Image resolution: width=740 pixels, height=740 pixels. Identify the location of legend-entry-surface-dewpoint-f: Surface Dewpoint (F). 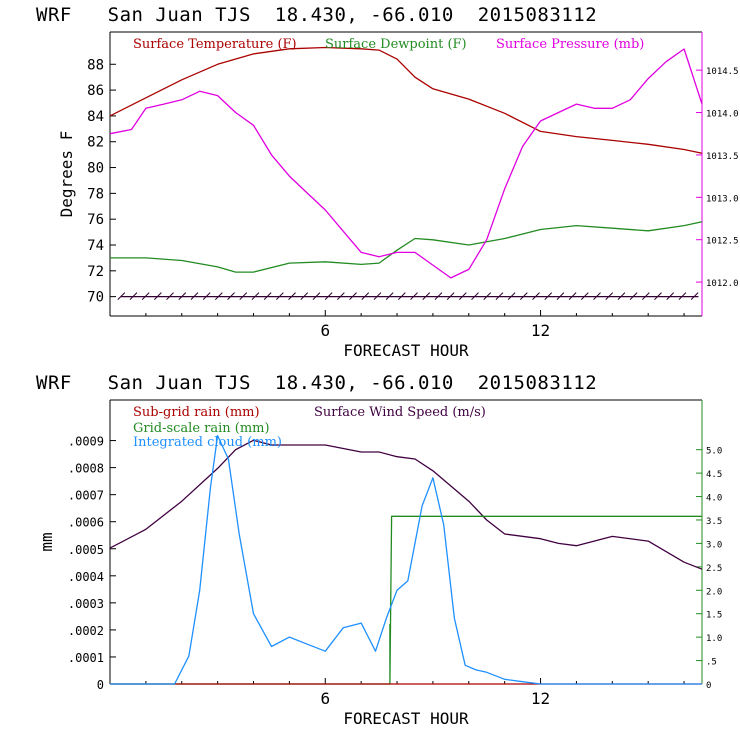
(396, 44).